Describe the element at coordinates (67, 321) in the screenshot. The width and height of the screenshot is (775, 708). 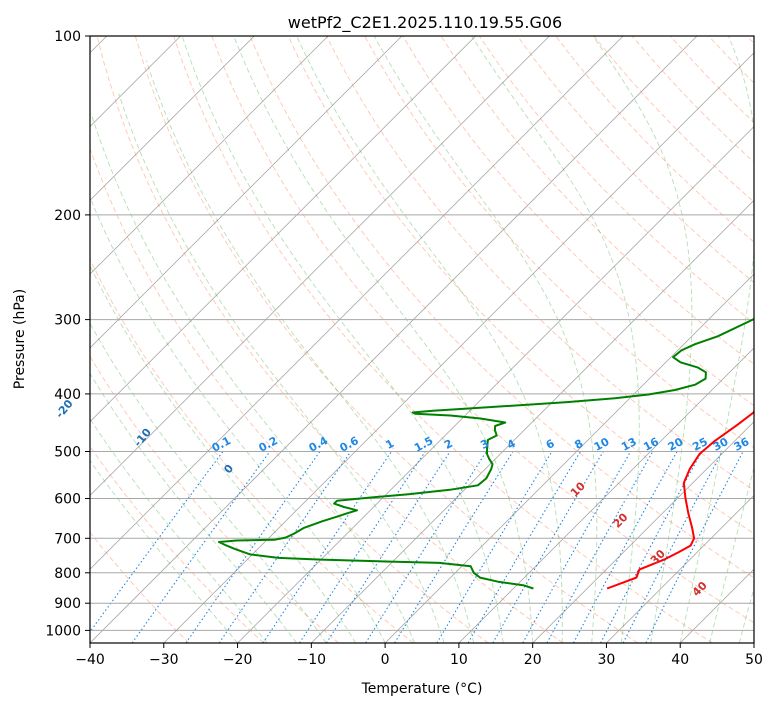
I see `y-tick-label: 300` at that location.